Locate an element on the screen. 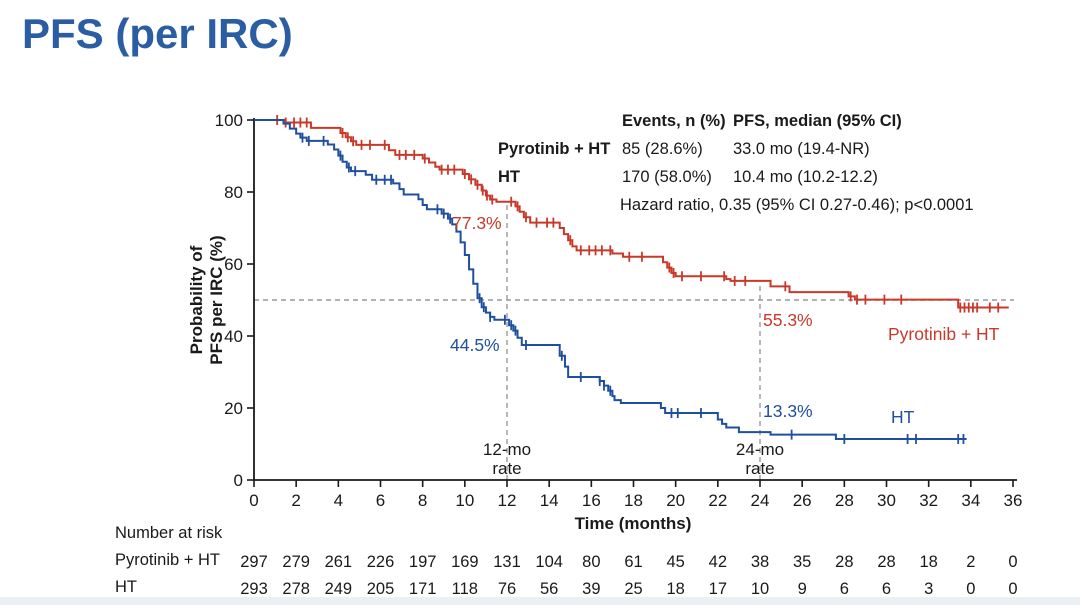 The image size is (1080, 605). y-tick-label: 0 is located at coordinates (238, 480).